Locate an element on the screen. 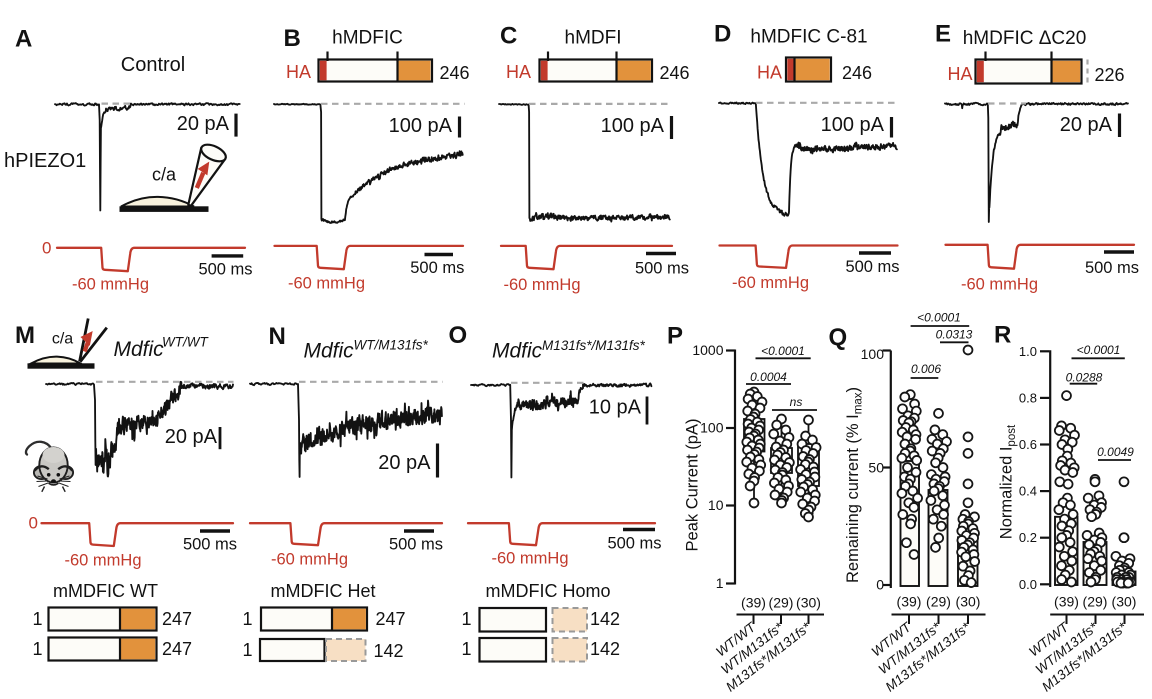 The width and height of the screenshot is (1152, 699). svg-text: 226 is located at coordinates (1110, 75).